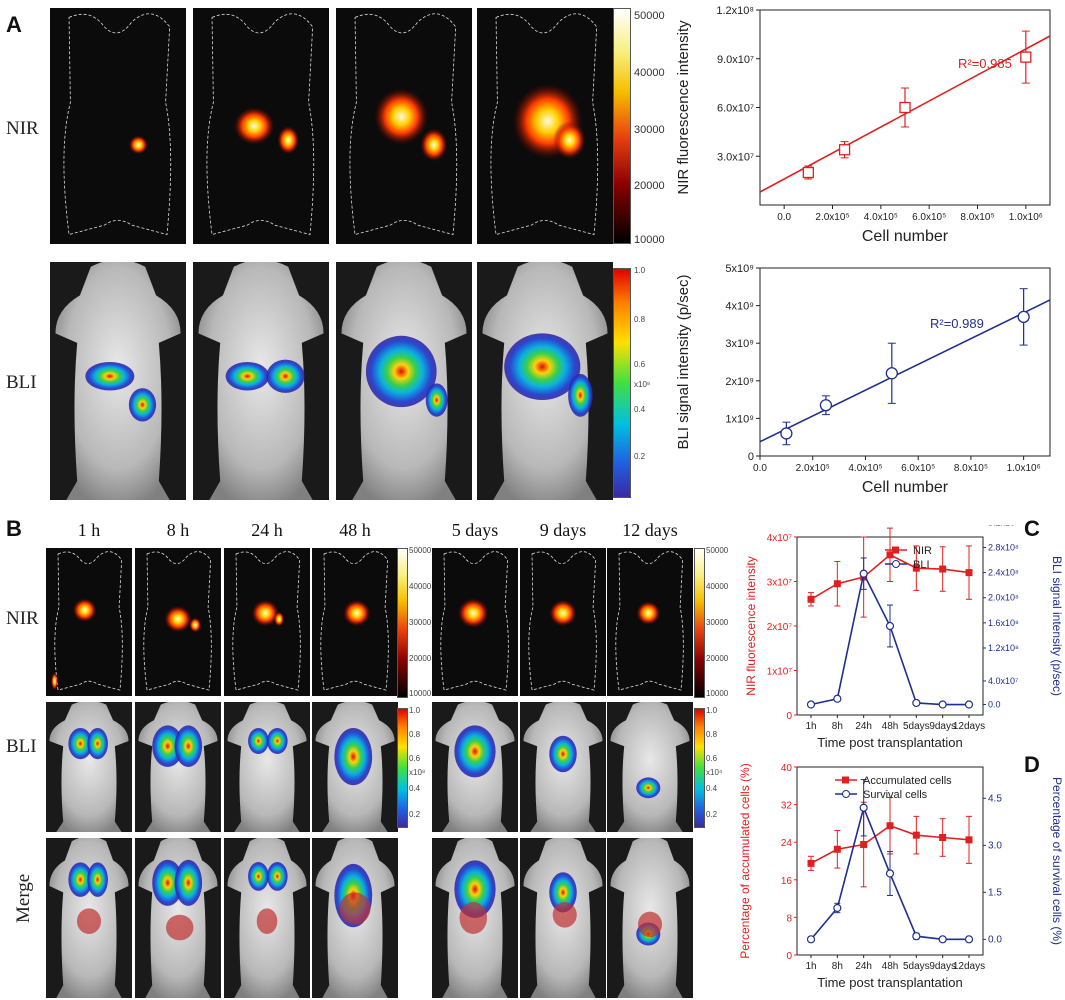 This screenshot has height=1000, width=1065. What do you see at coordinates (942, 726) in the screenshot?
I see `x-tick-label: 9days` at bounding box center [942, 726].